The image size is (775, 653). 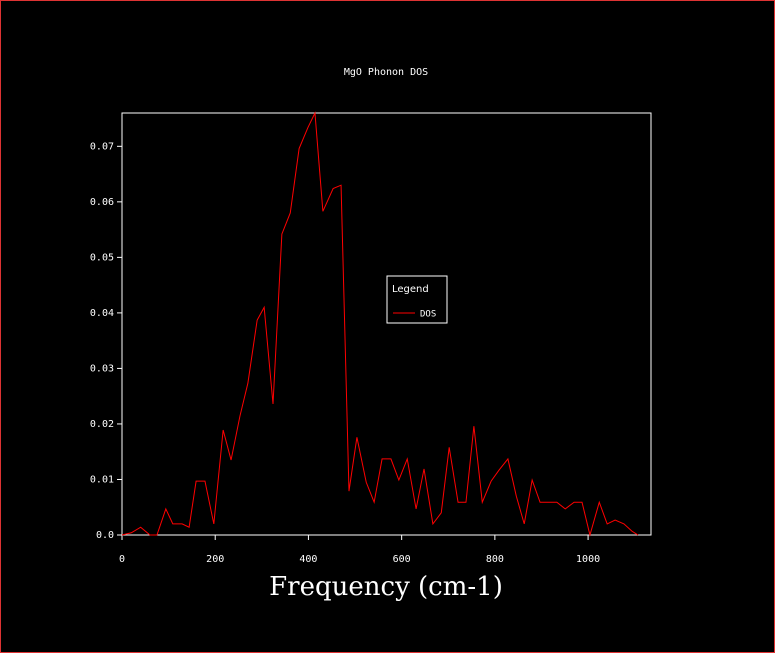 What do you see at coordinates (402, 559) in the screenshot?
I see `x-tick-label: 600` at bounding box center [402, 559].